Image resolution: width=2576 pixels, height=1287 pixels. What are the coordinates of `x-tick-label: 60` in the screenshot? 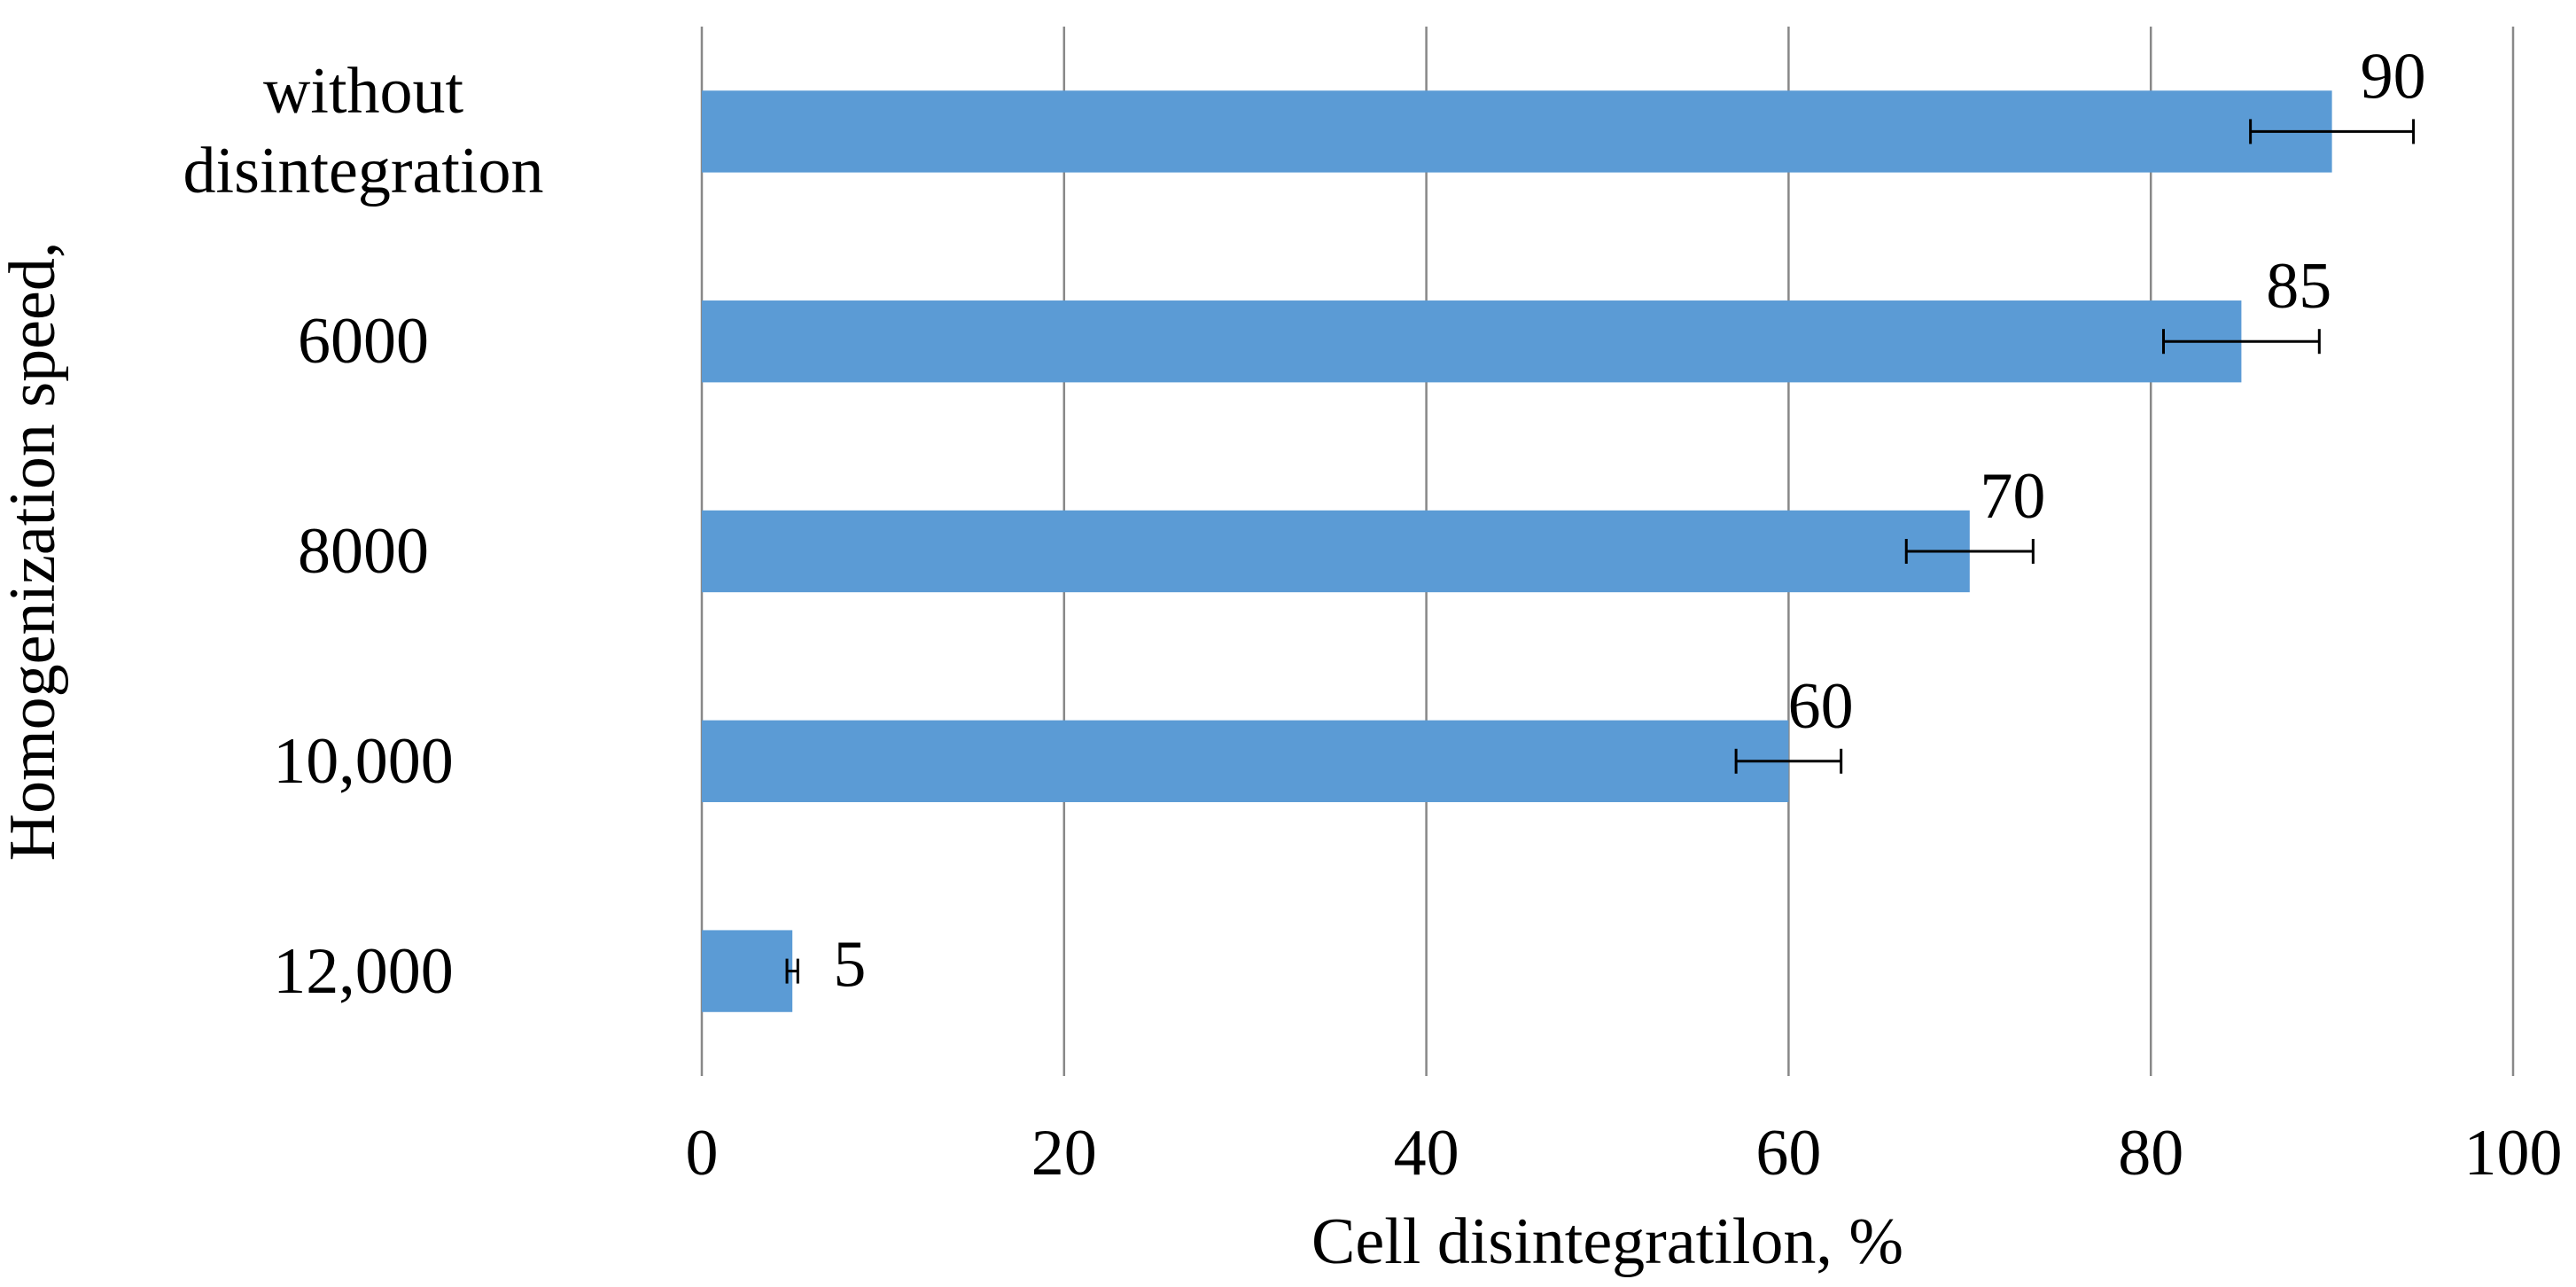 It's located at (1788, 1153).